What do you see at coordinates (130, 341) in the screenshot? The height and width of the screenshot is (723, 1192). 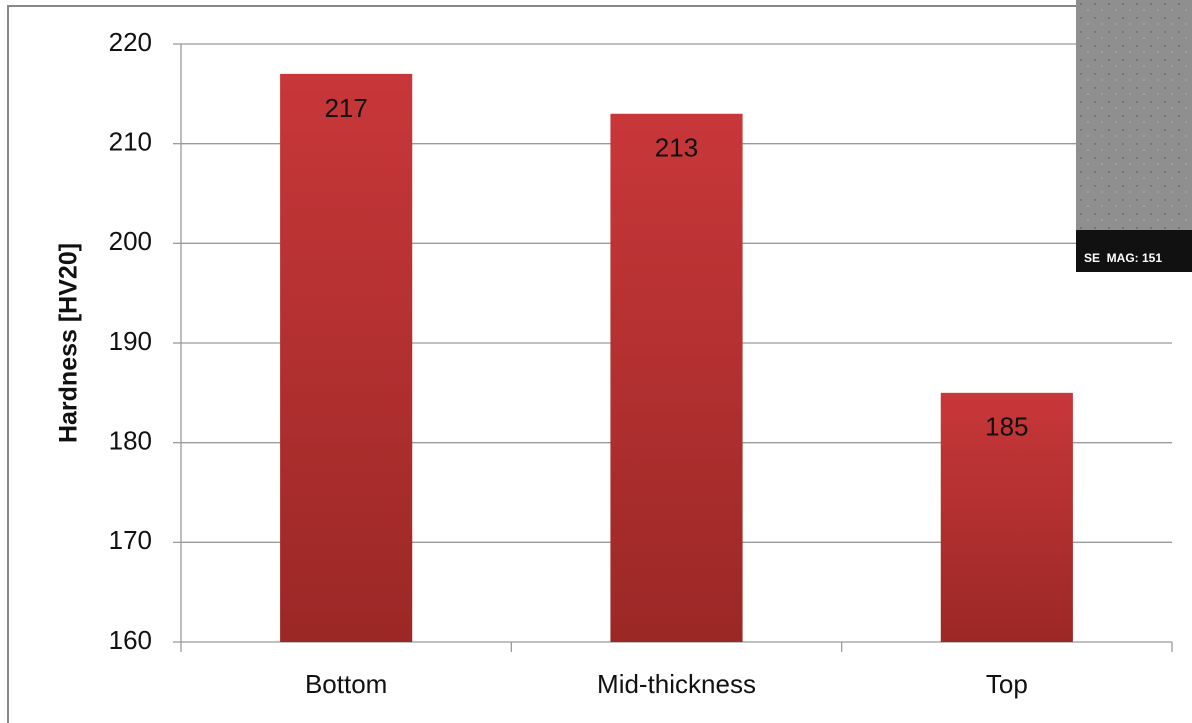 I see `y-tick-label: 190` at bounding box center [130, 341].